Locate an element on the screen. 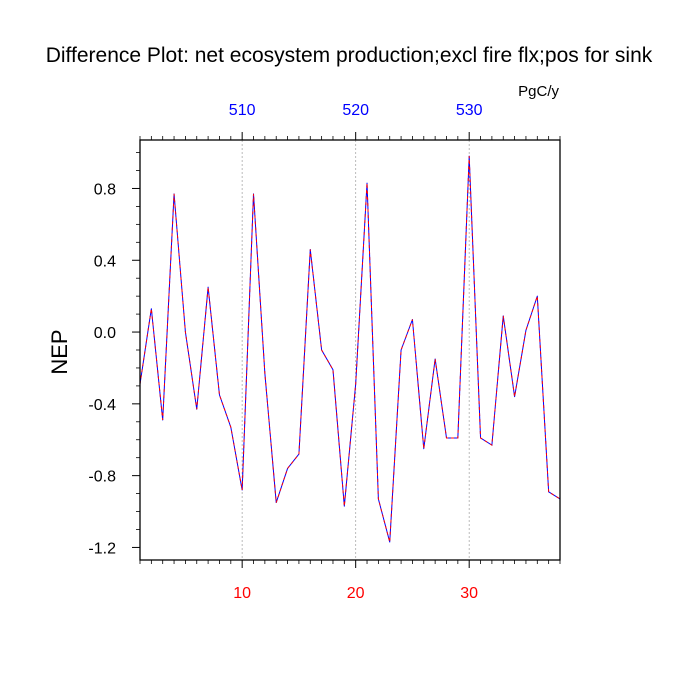 The width and height of the screenshot is (700, 700). x-tick-label-top: 510 is located at coordinates (242, 110).